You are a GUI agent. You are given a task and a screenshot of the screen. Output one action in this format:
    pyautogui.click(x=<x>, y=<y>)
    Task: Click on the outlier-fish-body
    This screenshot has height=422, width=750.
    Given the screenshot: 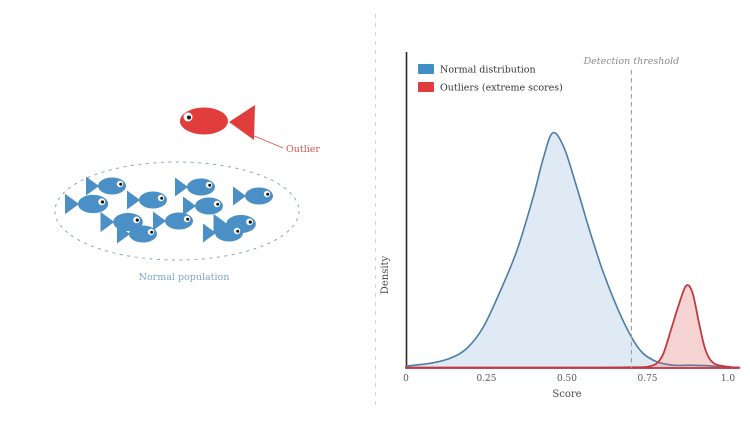 What is the action you would take?
    pyautogui.click(x=204, y=121)
    